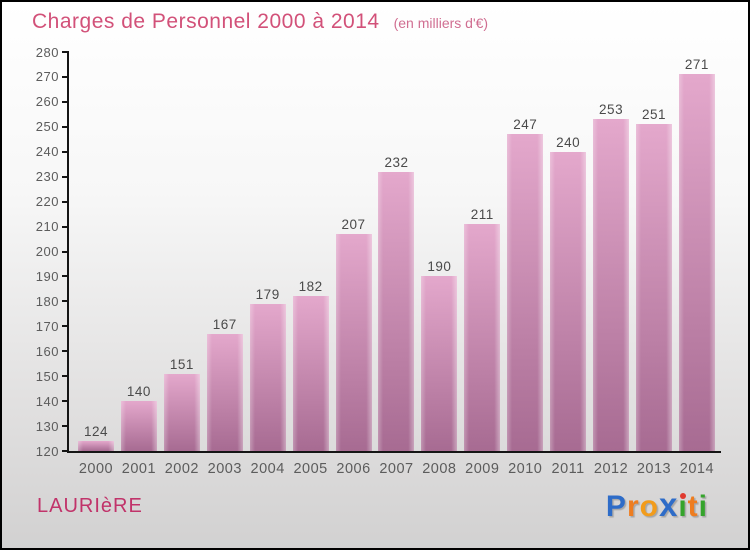 The image size is (750, 550). What do you see at coordinates (525, 469) in the screenshot?
I see `x-tick-label: 2010` at bounding box center [525, 469].